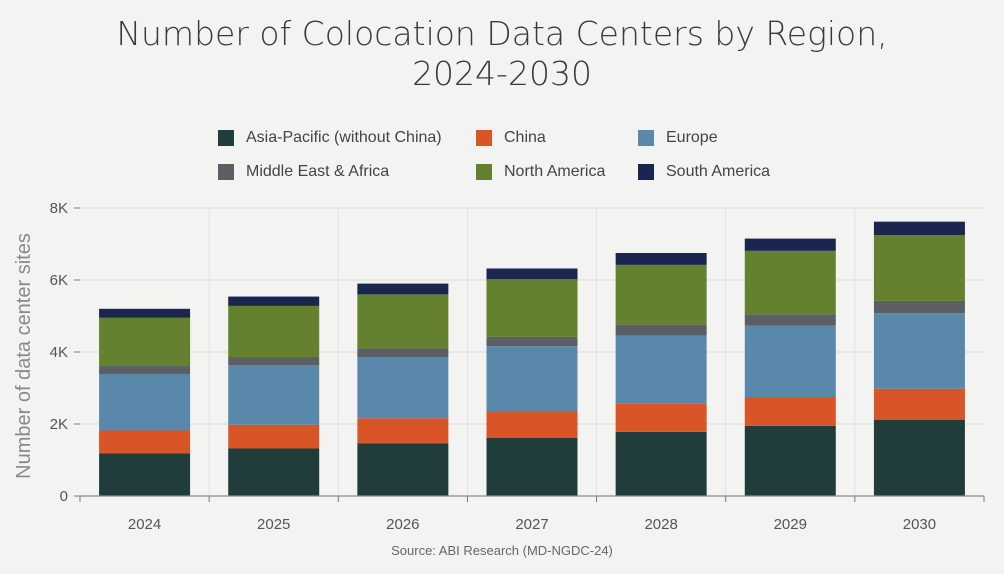 The width and height of the screenshot is (1004, 574). I want to click on x-tick-label: 2030, so click(919, 524).